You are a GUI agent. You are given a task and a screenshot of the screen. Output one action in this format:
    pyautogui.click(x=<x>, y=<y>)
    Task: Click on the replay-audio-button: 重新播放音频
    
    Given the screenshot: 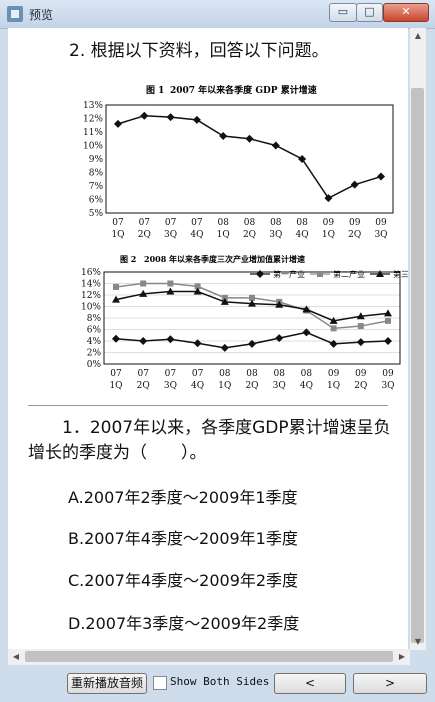 What is the action you would take?
    pyautogui.click(x=107, y=683)
    